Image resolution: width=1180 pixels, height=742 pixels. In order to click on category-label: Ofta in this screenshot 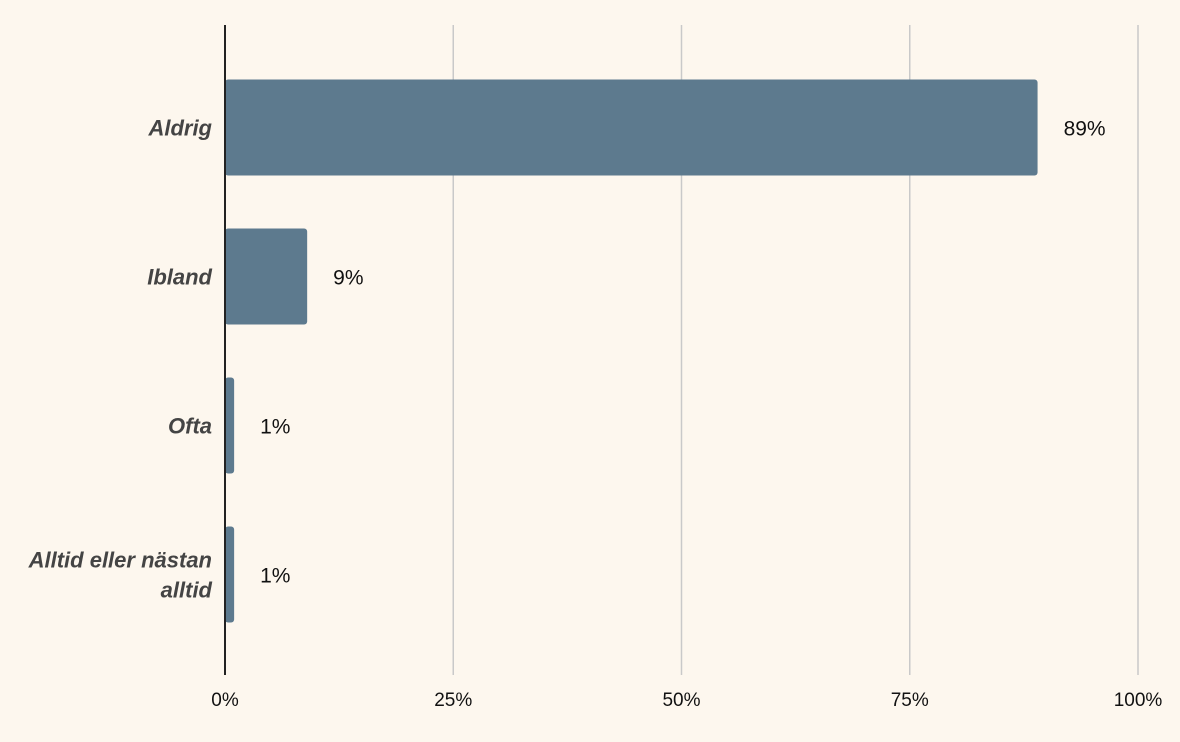, I will do `click(190, 426)`.